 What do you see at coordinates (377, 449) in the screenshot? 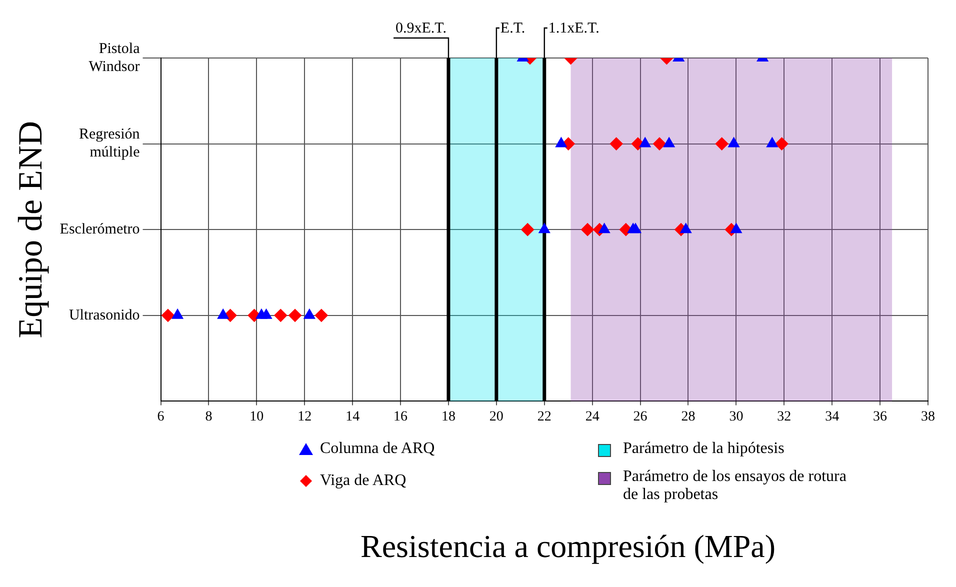
I see `legend-label: Columna de ARQ` at bounding box center [377, 449].